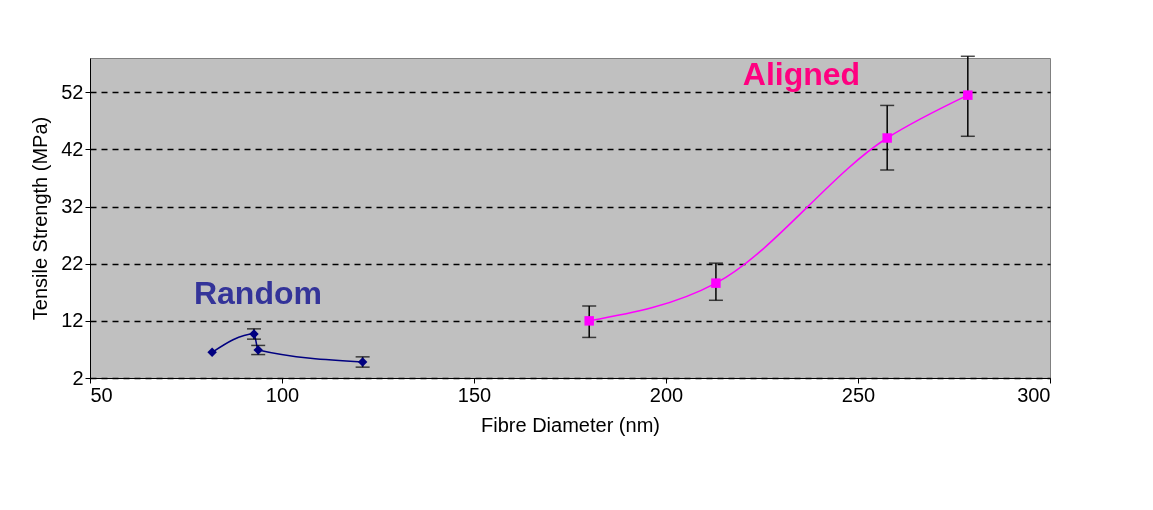 This screenshot has height=510, width=1153. I want to click on series-label: Random, so click(257, 293).